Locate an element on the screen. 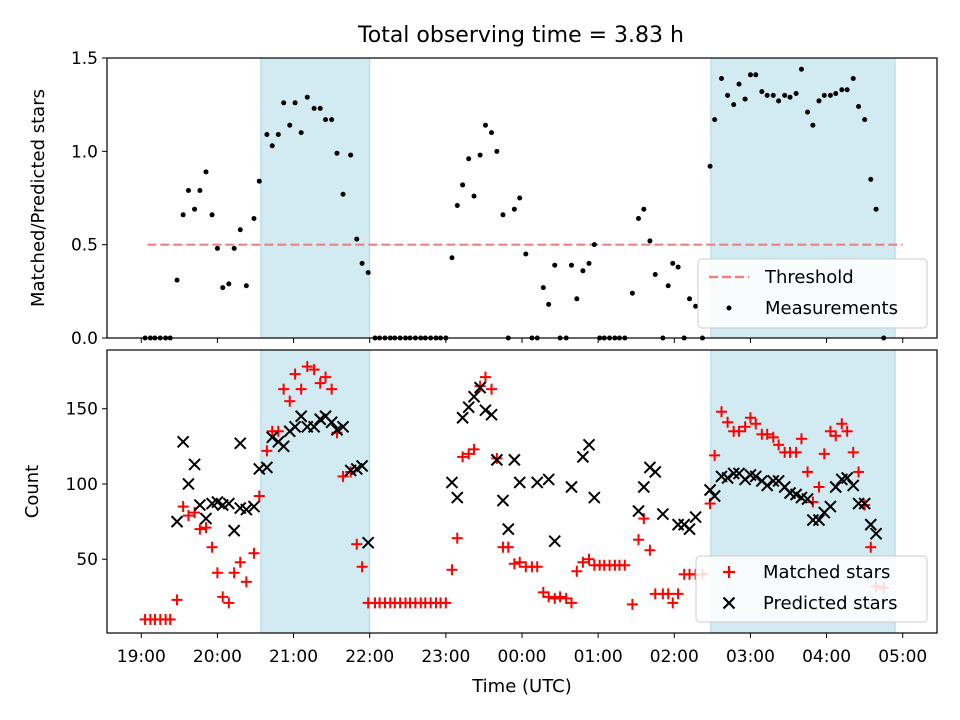 This screenshot has height=720, width=960. top-y-tick-label-3: 1.5 is located at coordinates (84, 59).